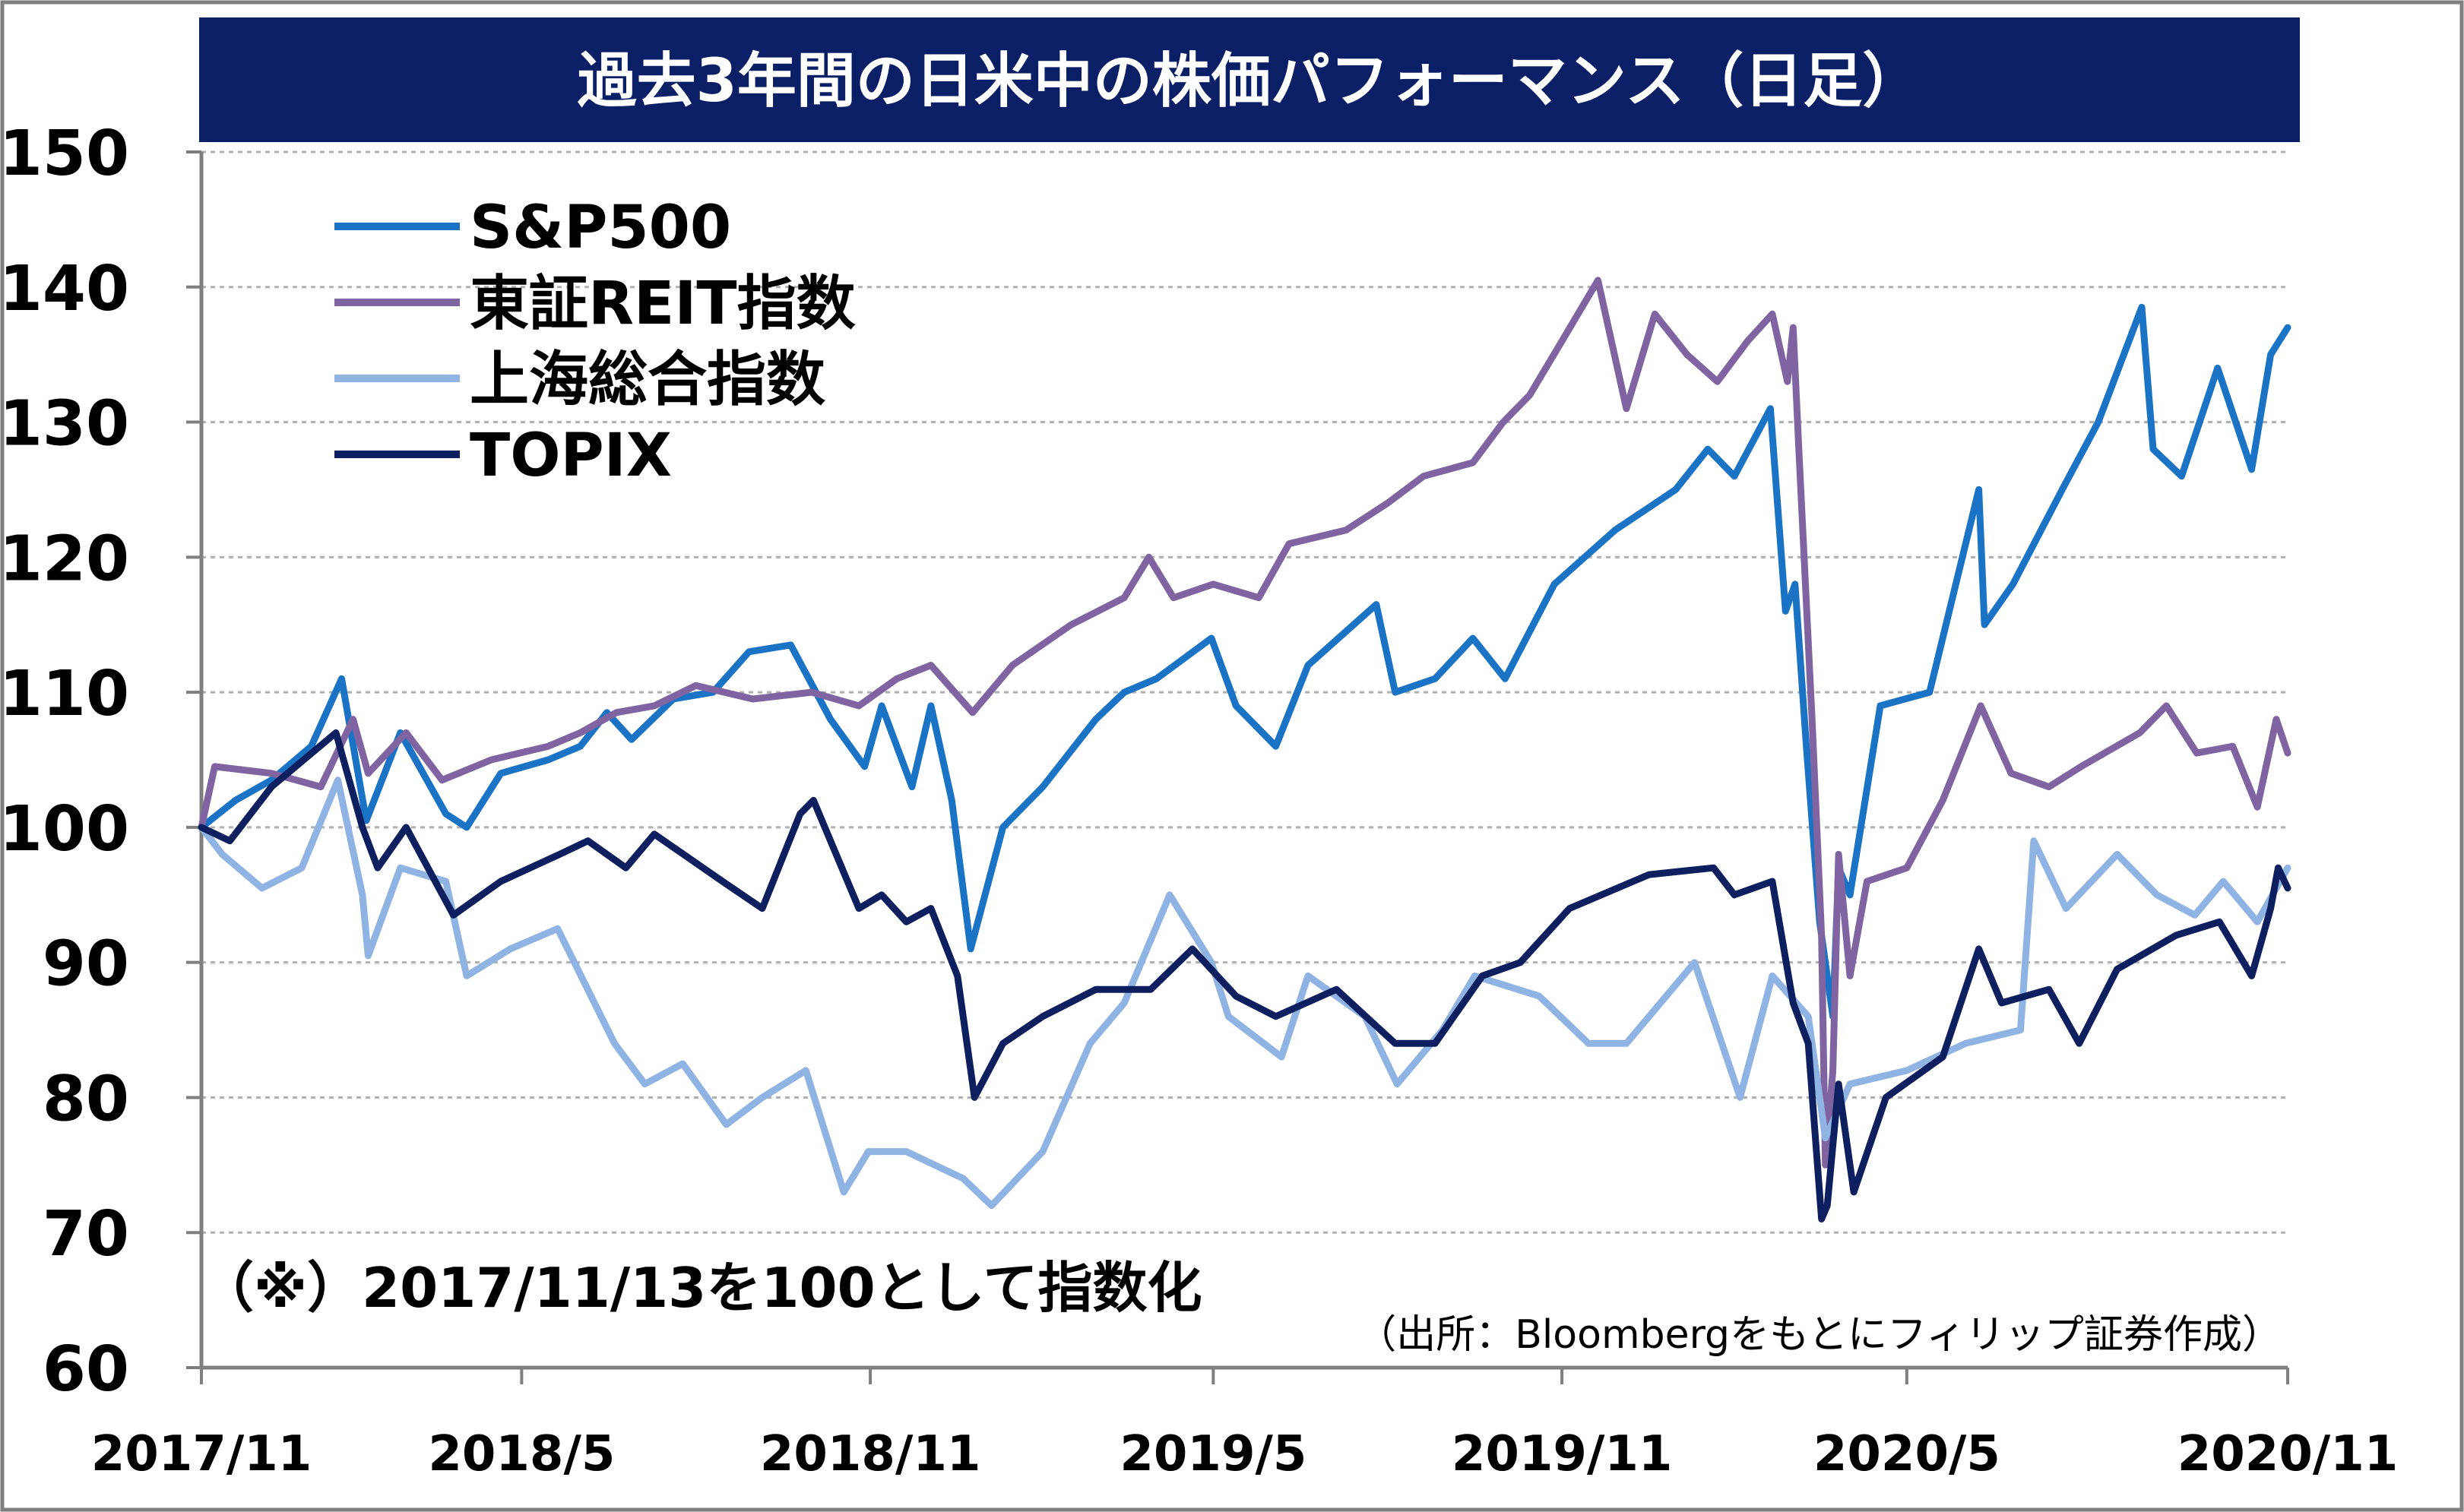 The image size is (2464, 1512). I want to click on y-tick-label: 100, so click(64, 829).